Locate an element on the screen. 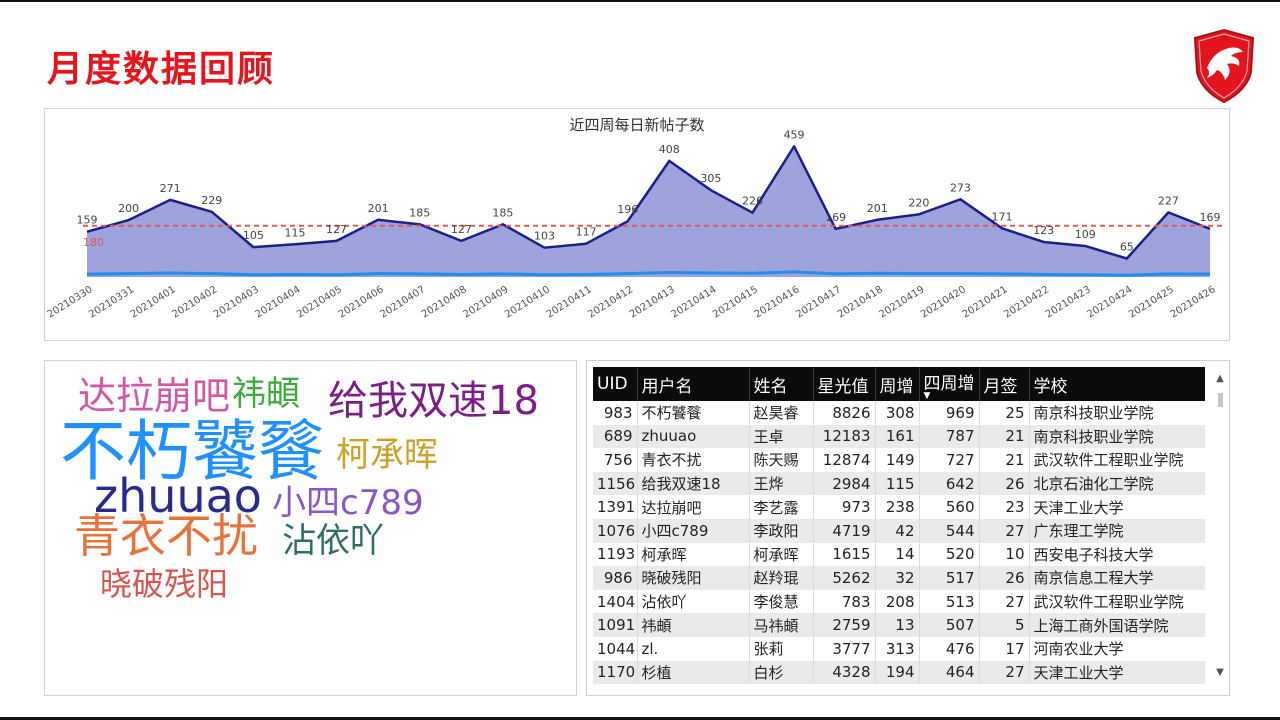 The image size is (1280, 720). table-cell: 194 is located at coordinates (896, 672).